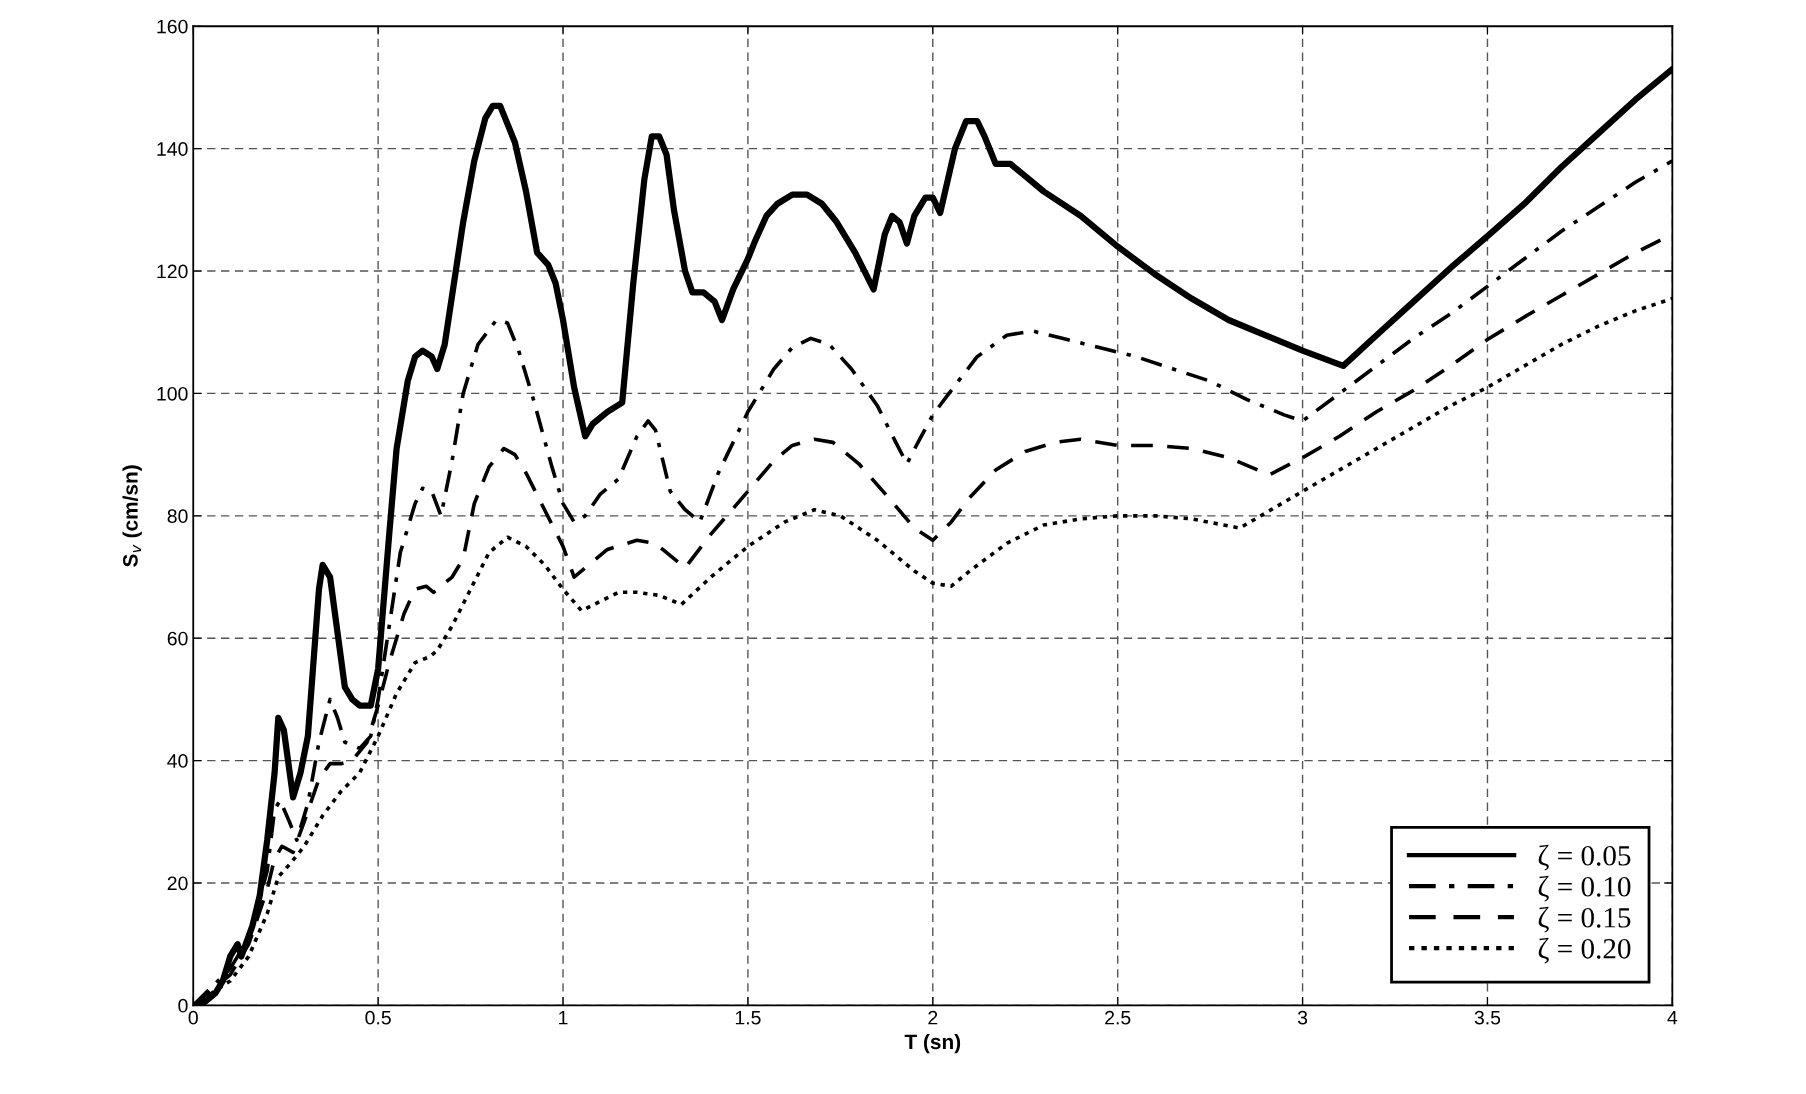 The width and height of the screenshot is (1806, 1094). Describe the element at coordinates (1584, 888) in the screenshot. I see `legend-label: ζ = 0.10` at that location.